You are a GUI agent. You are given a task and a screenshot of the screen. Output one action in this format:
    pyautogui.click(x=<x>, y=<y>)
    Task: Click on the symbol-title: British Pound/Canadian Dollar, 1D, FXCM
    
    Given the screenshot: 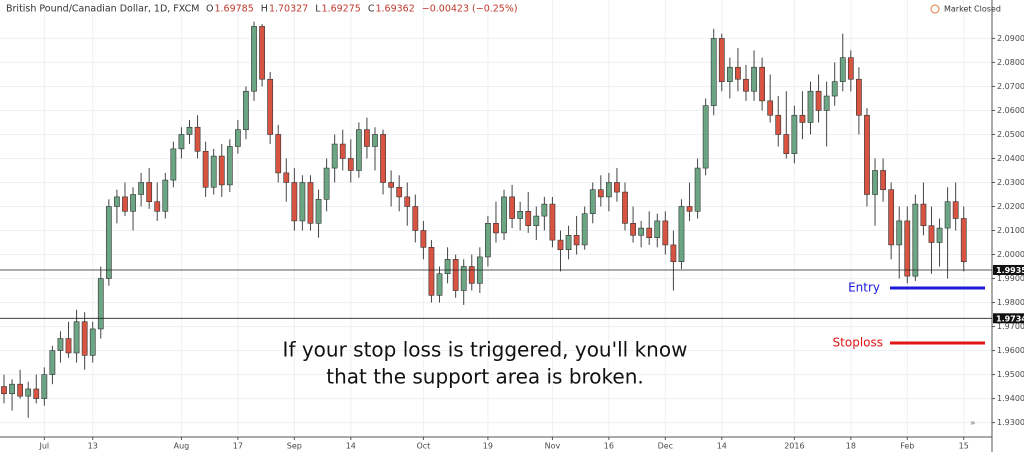 What is the action you would take?
    pyautogui.click(x=102, y=9)
    